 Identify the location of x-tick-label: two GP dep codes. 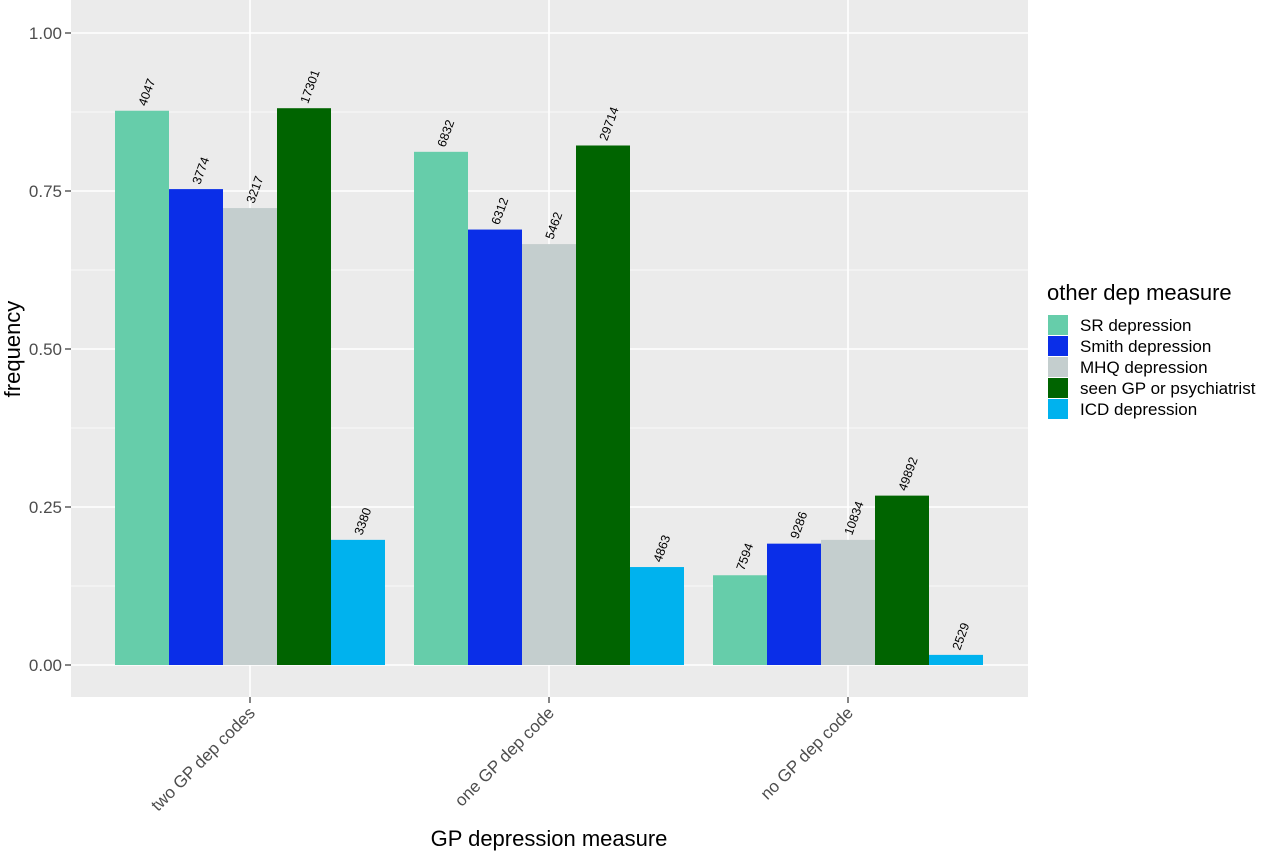
(202, 758).